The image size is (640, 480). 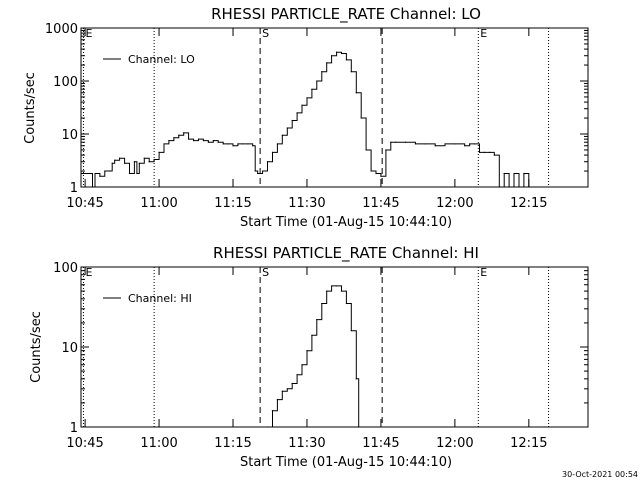 What do you see at coordinates (346, 462) in the screenshot?
I see `x-axis-label: Start Time (01-Aug-15 10:44:10)` at bounding box center [346, 462].